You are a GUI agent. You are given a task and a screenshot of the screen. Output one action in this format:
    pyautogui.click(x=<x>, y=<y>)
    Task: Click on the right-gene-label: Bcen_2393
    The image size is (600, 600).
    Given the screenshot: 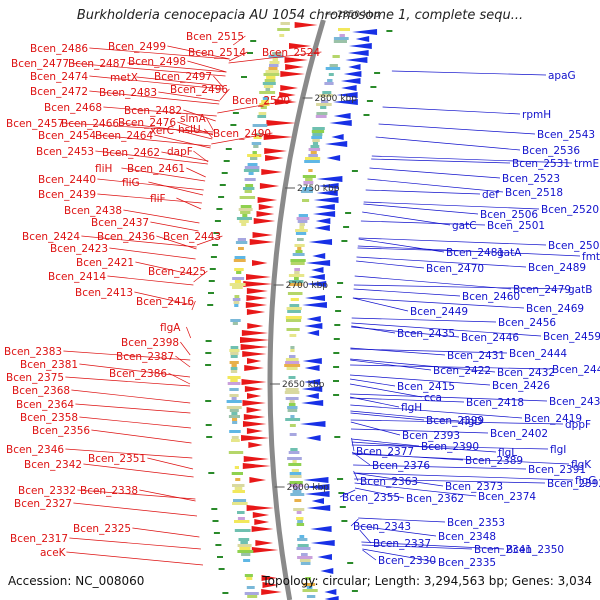 What is the action you would take?
    pyautogui.click(x=431, y=436)
    